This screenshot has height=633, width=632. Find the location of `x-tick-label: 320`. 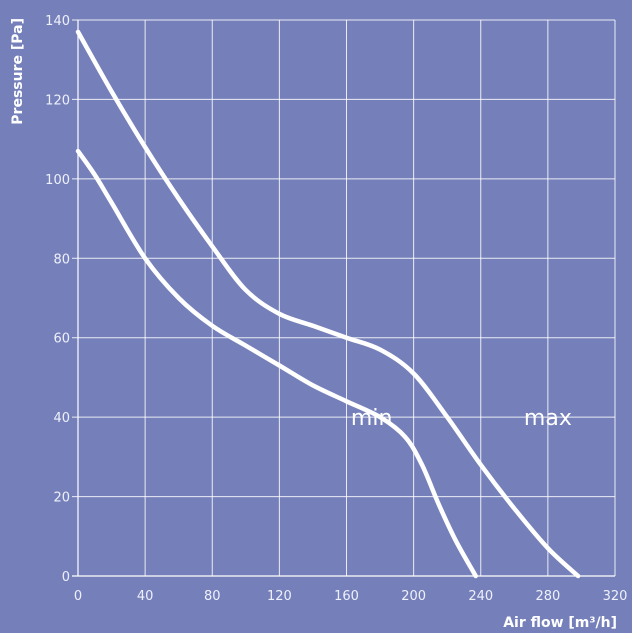

x-tick-label: 320 is located at coordinates (615, 596).